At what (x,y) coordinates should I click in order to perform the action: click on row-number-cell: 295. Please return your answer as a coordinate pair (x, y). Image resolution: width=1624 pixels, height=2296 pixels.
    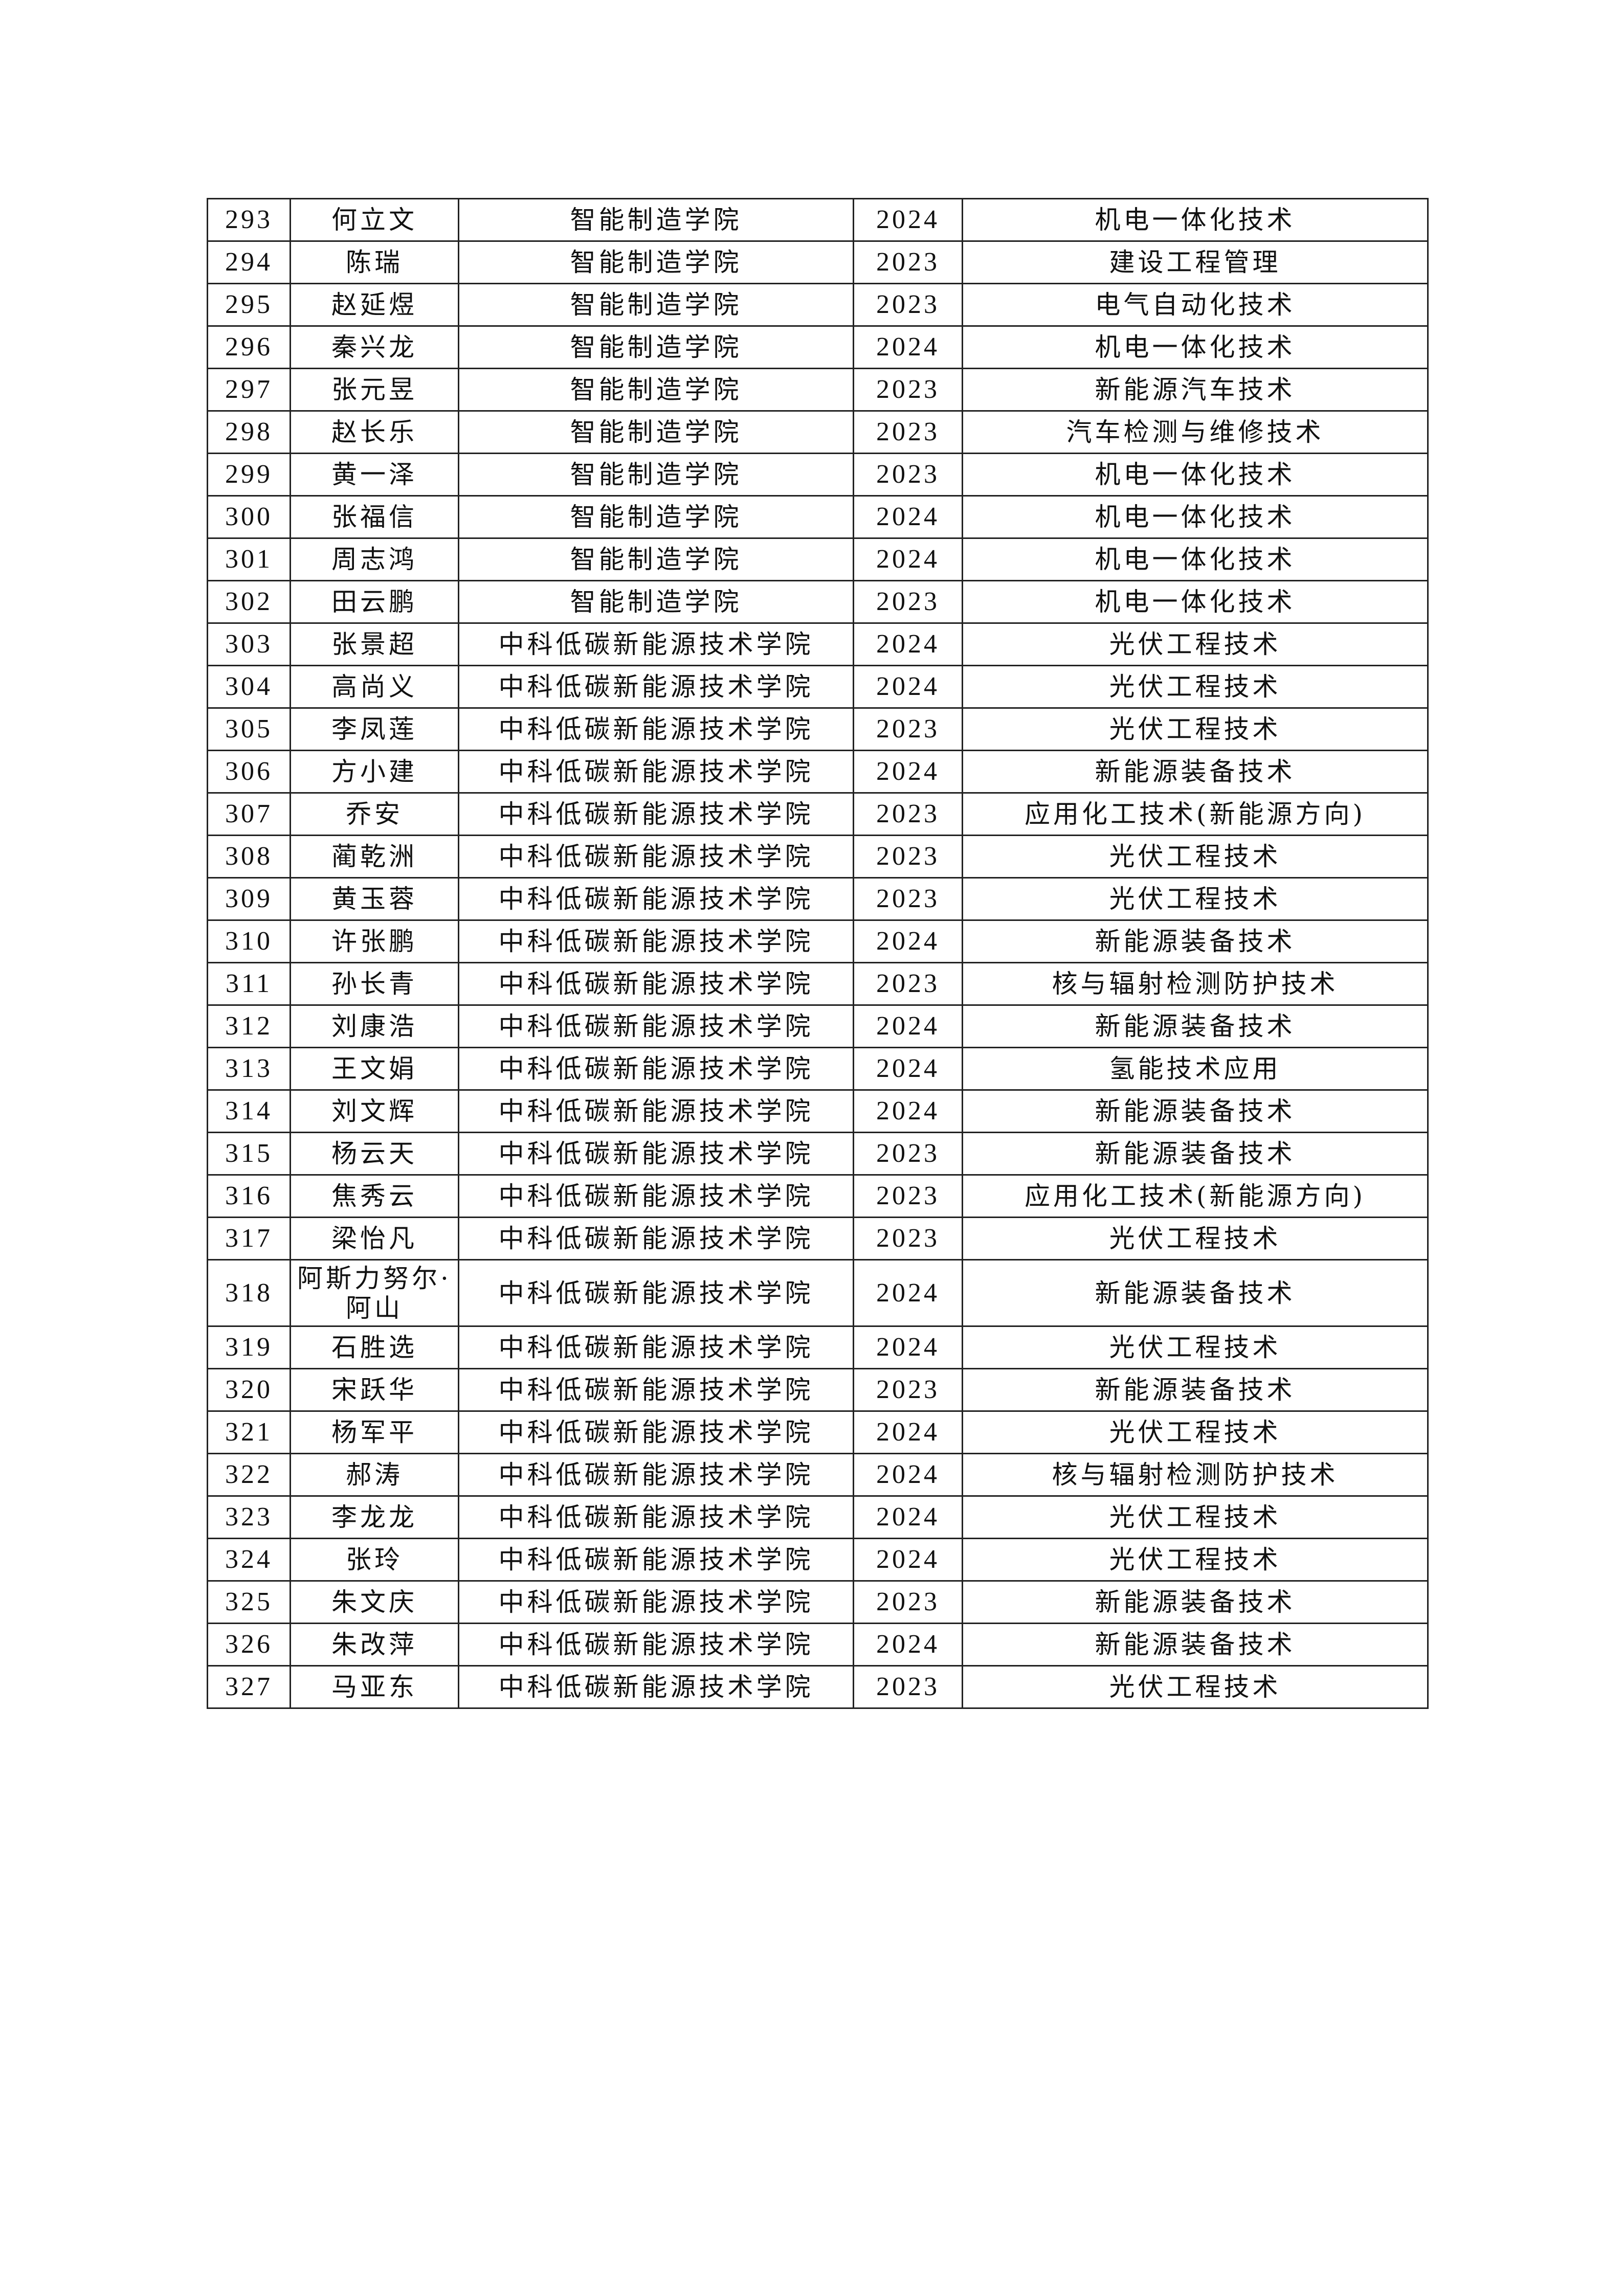
    Looking at the image, I should click on (249, 305).